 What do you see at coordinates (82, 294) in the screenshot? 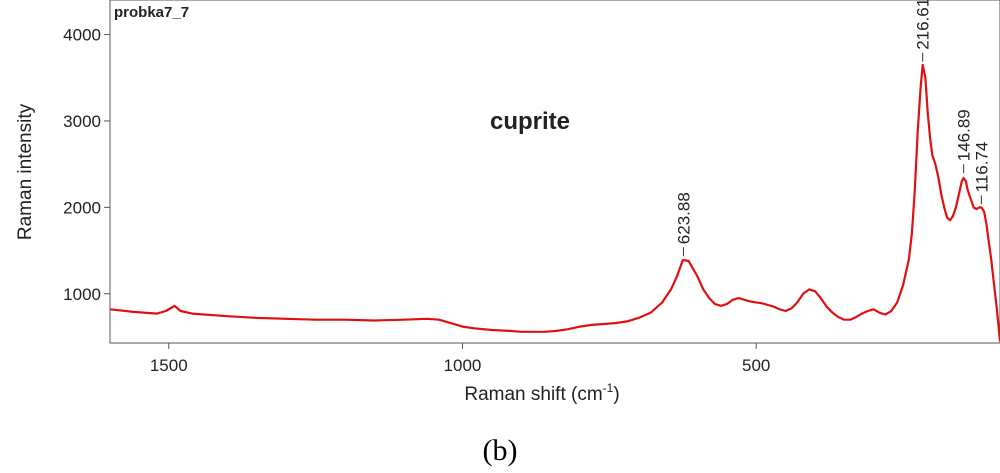
I see `y-tick-label: 1000` at bounding box center [82, 294].